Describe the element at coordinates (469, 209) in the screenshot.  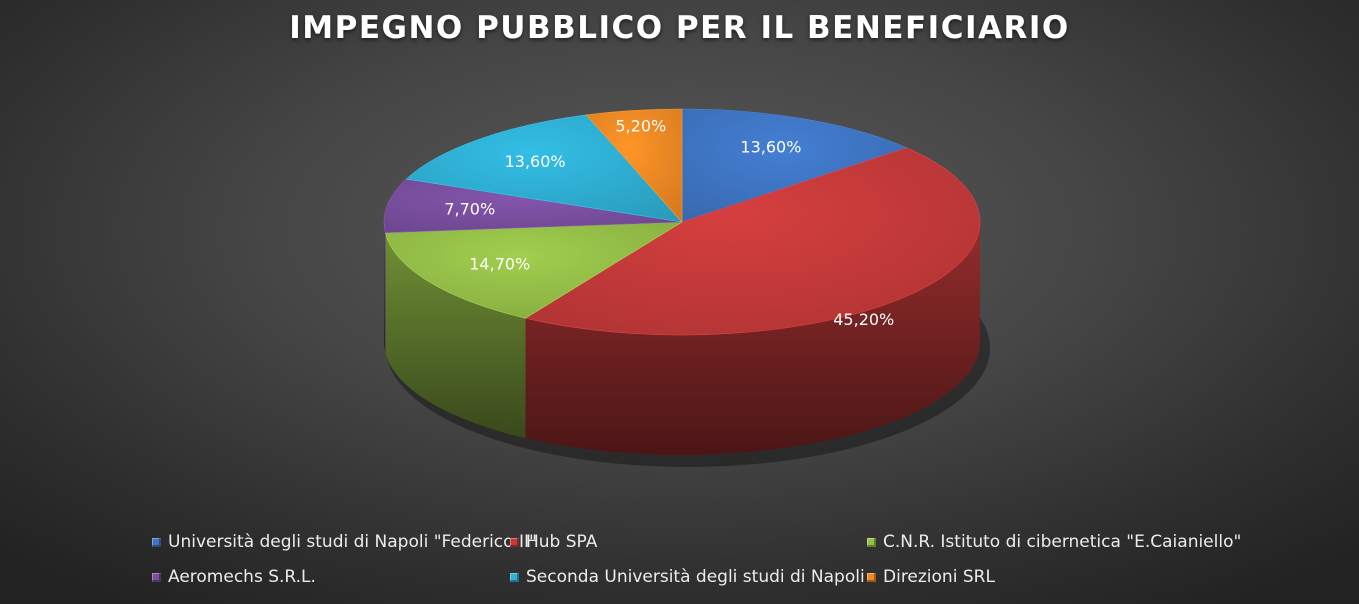
I see `data-label-3: 7,70%` at that location.